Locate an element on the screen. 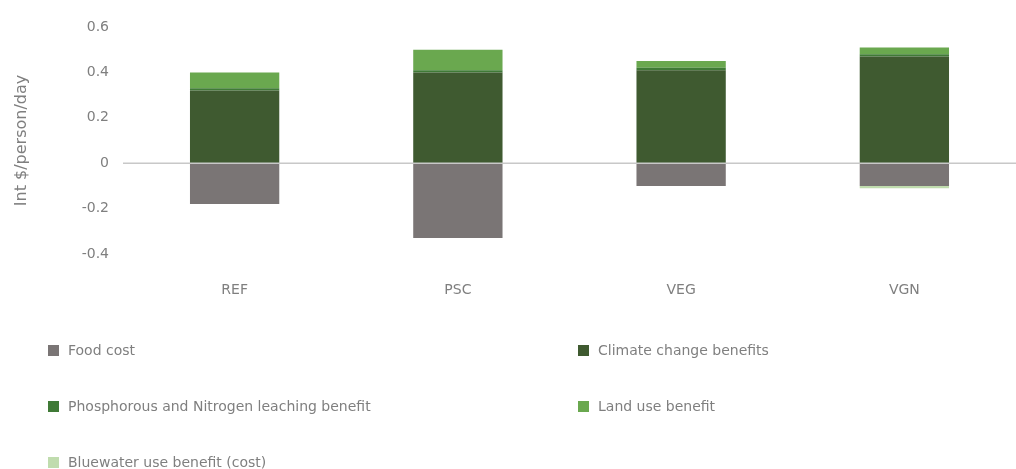 This screenshot has width=1016, height=469. legend-label: Food cost is located at coordinates (102, 350).